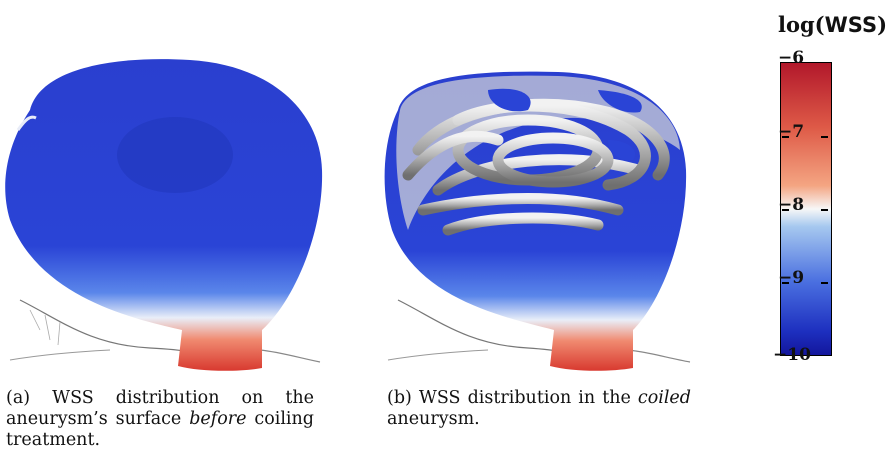 The image size is (890, 460). What do you see at coordinates (882, 24) in the screenshot?
I see `colorbar-title-suffix: )` at bounding box center [882, 24].